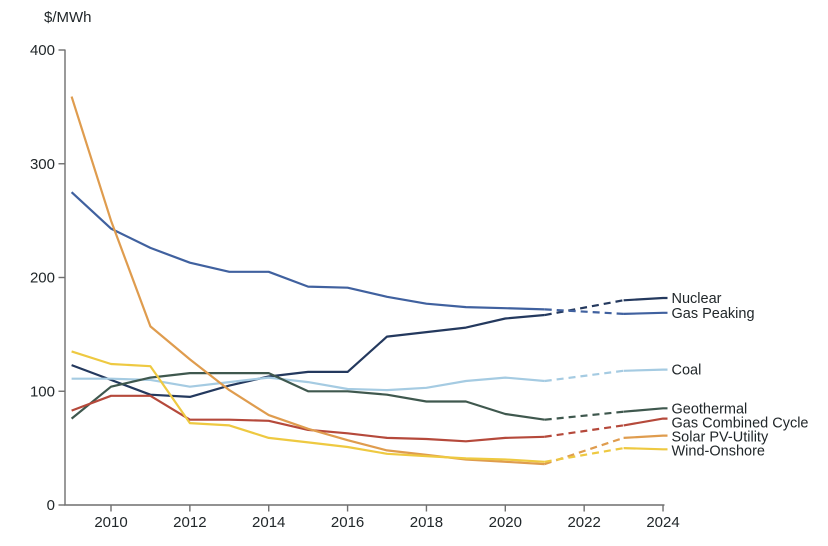 This screenshot has height=546, width=828. I want to click on series-line-gas-combined-cycle-dashed, so click(584, 431).